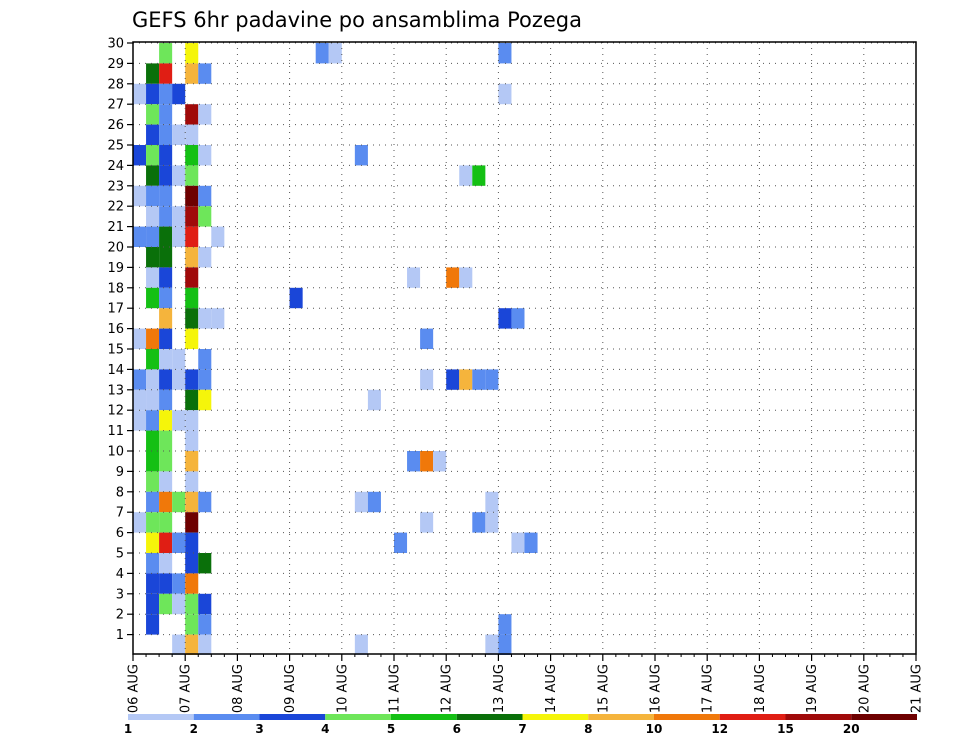 This screenshot has width=960, height=742. Describe the element at coordinates (134, 688) in the screenshot. I see `x-tick-label: 06 AUG` at that location.